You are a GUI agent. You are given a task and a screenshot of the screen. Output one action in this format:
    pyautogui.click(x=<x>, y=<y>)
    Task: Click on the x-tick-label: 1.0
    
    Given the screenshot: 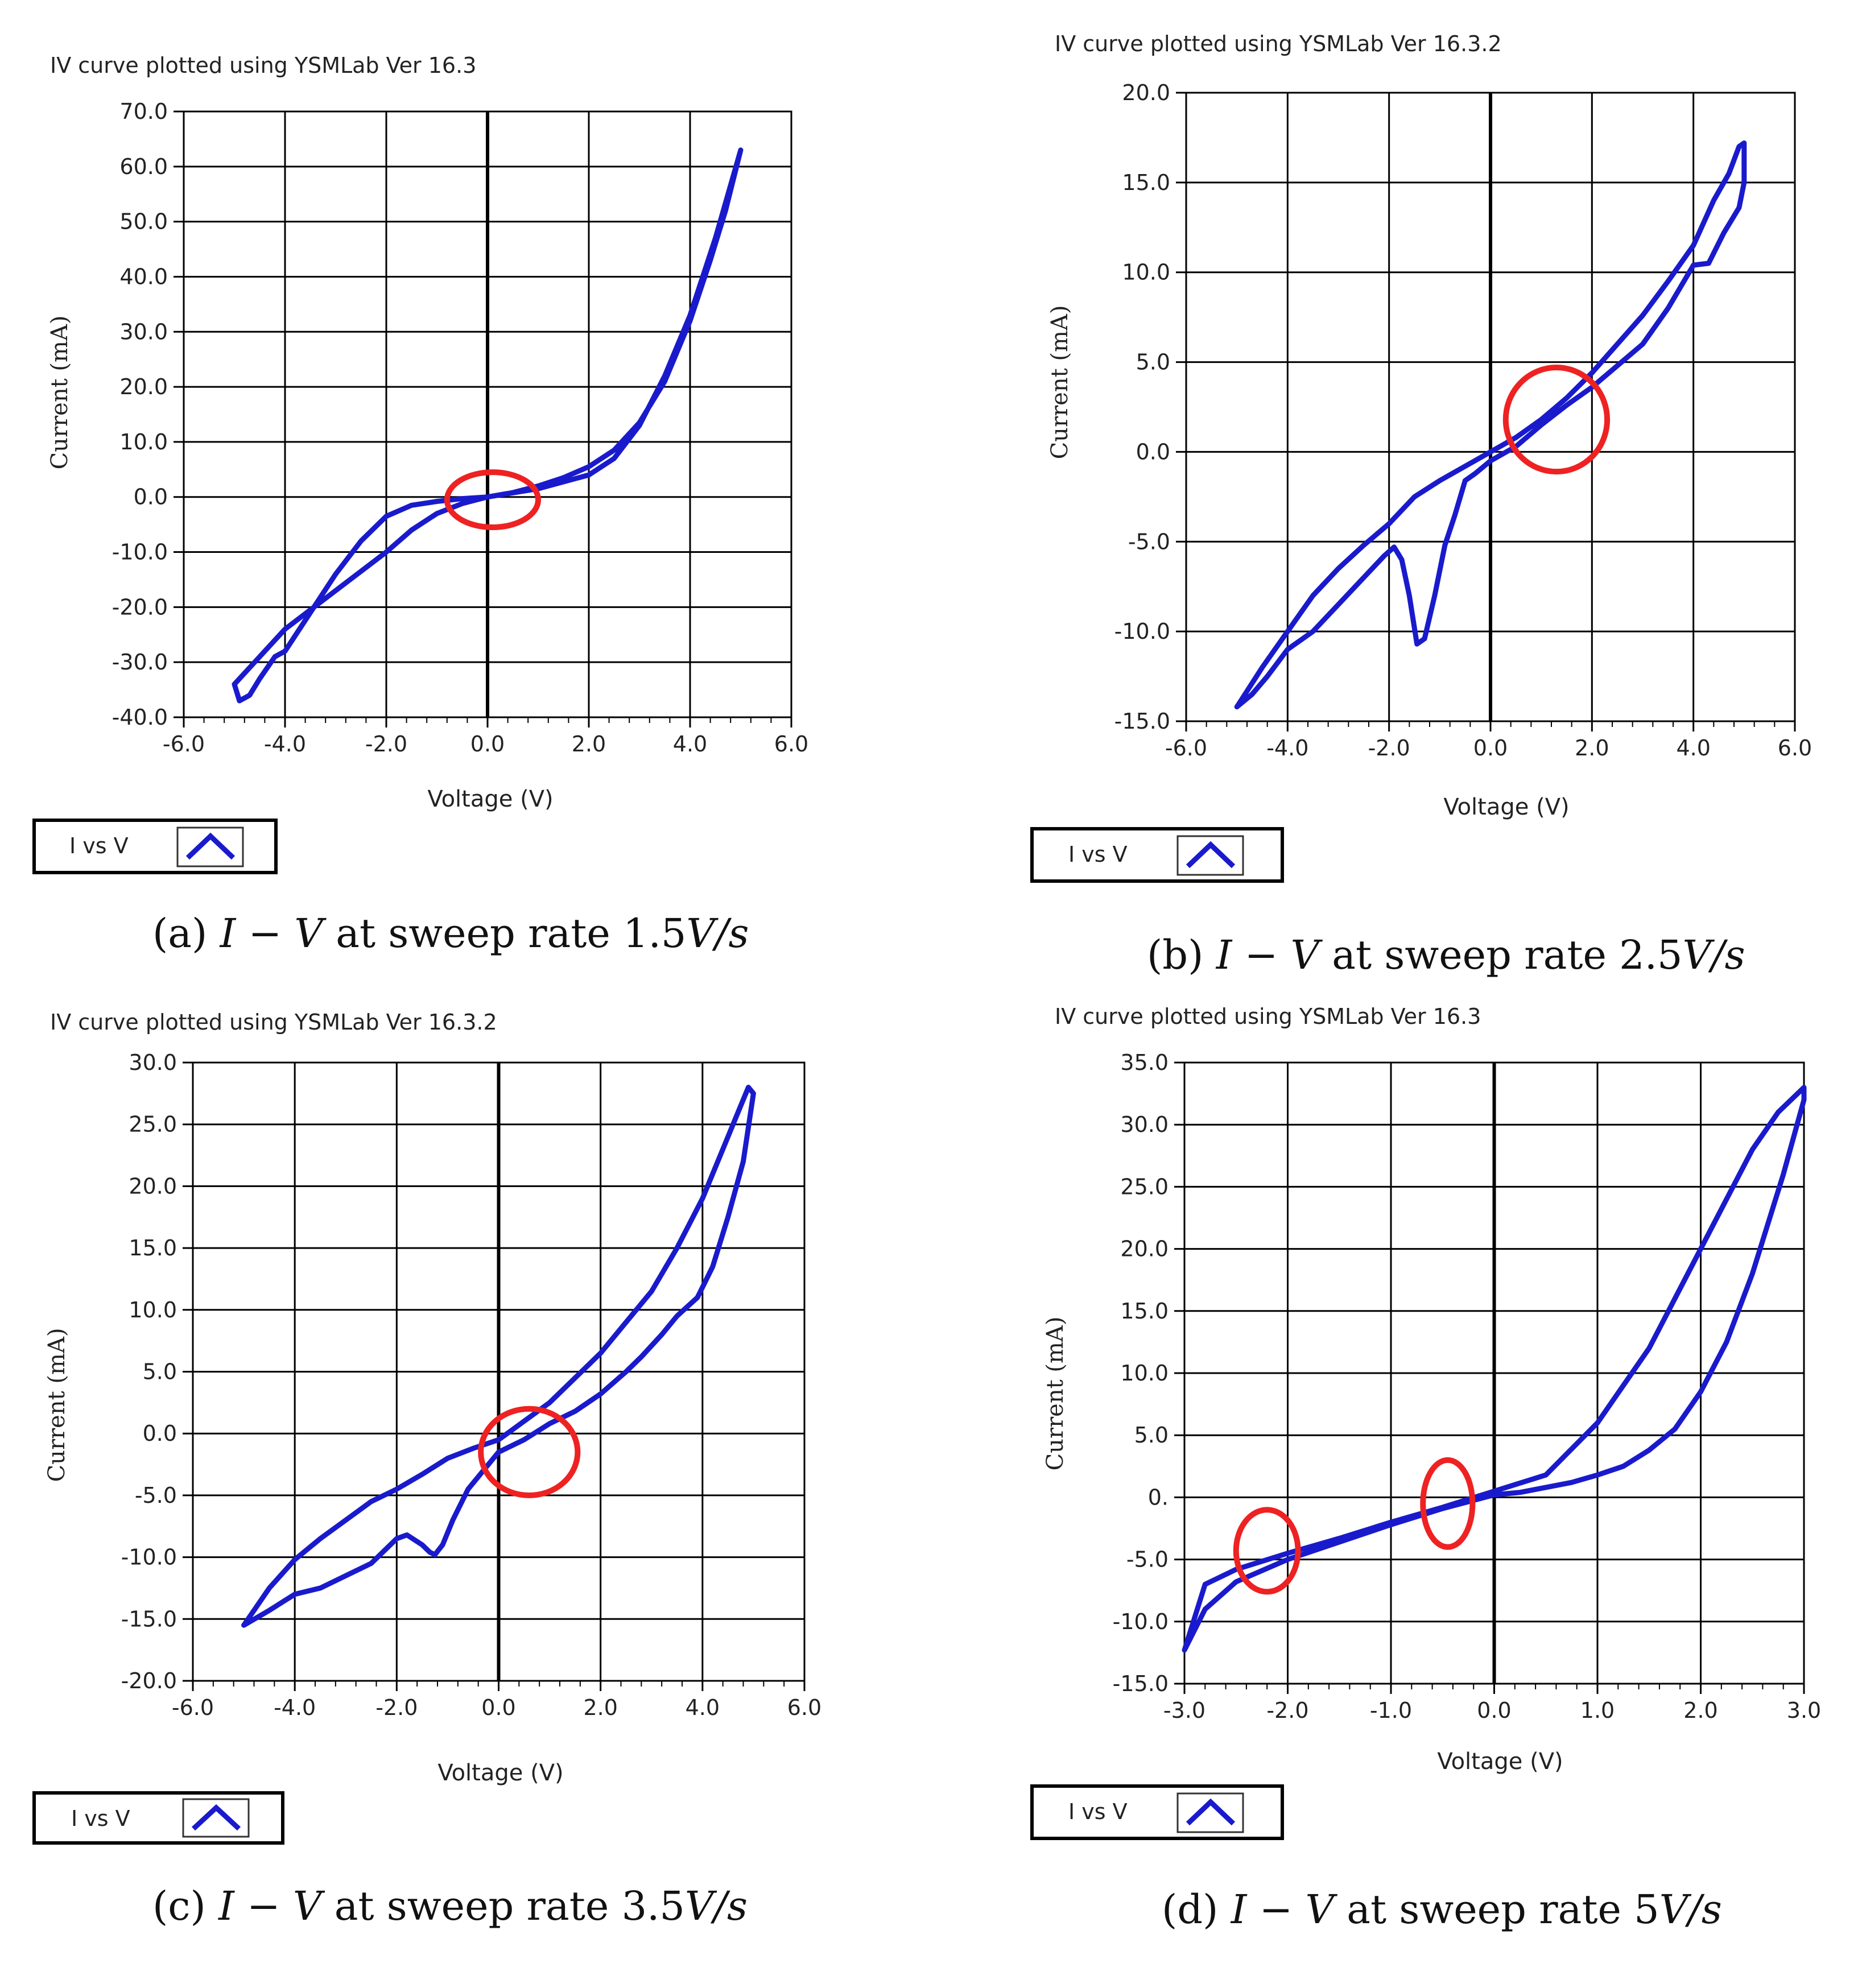 What is the action you would take?
    pyautogui.click(x=1598, y=1711)
    